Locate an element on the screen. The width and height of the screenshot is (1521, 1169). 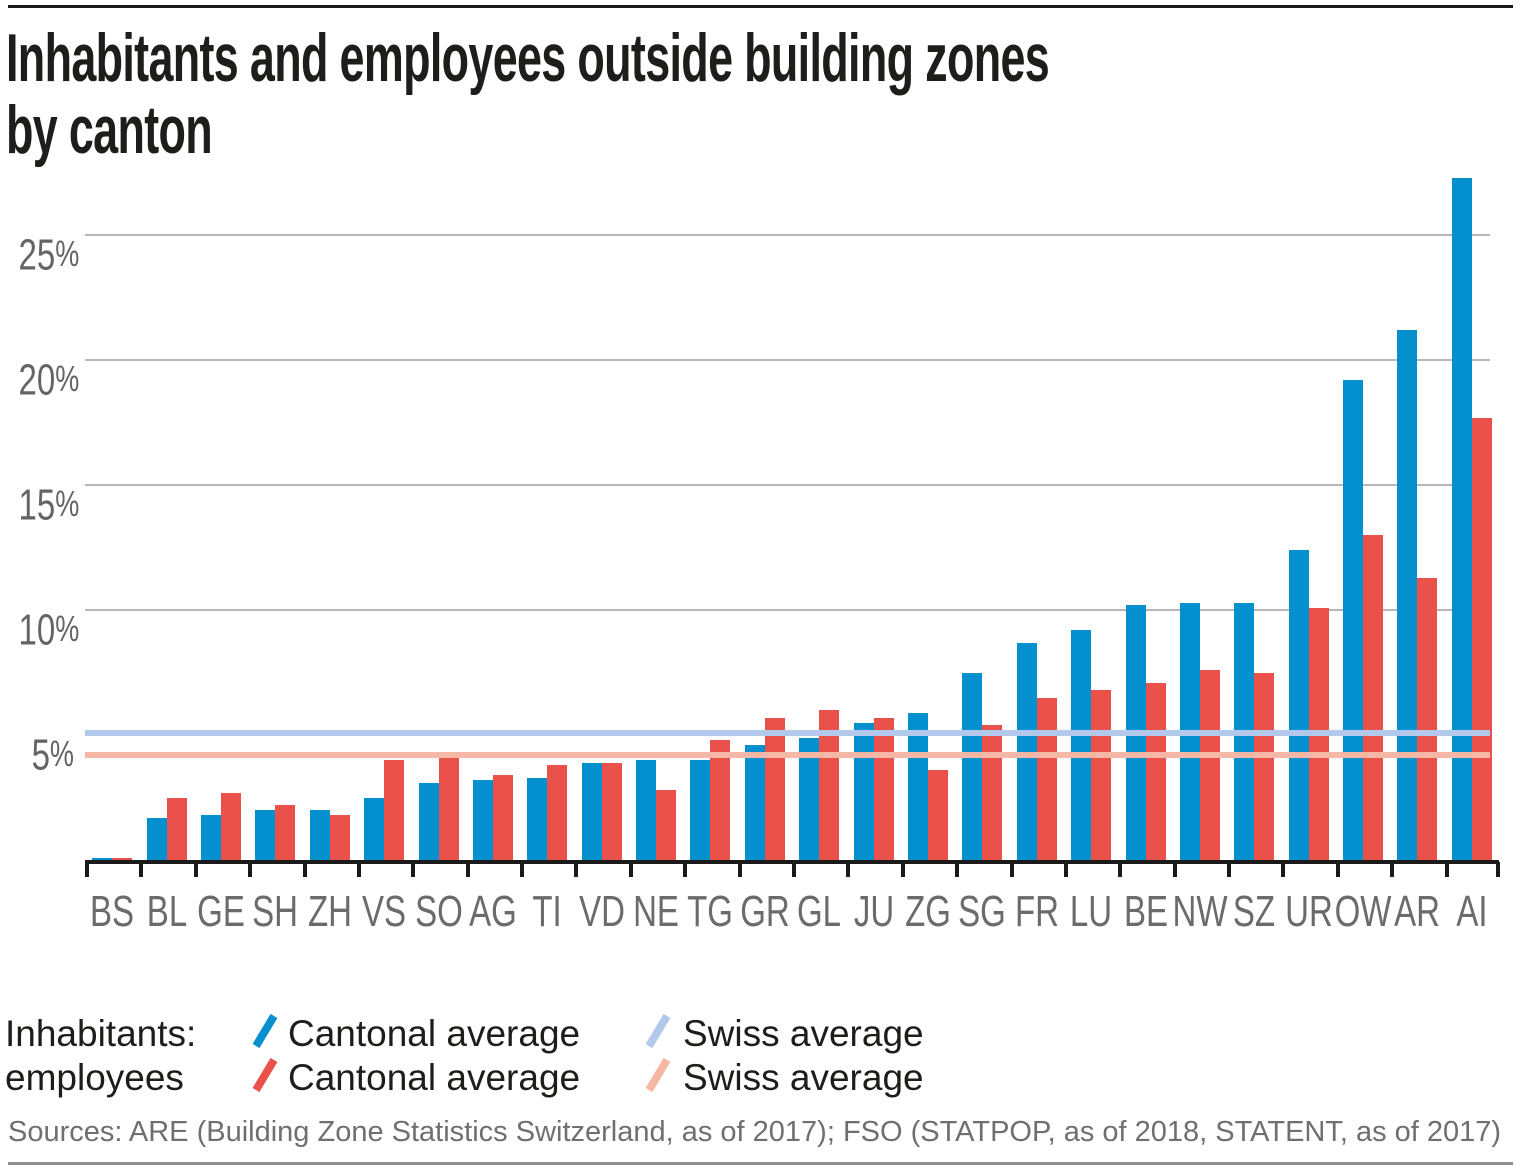
bar-employees-JU is located at coordinates (883, 788).